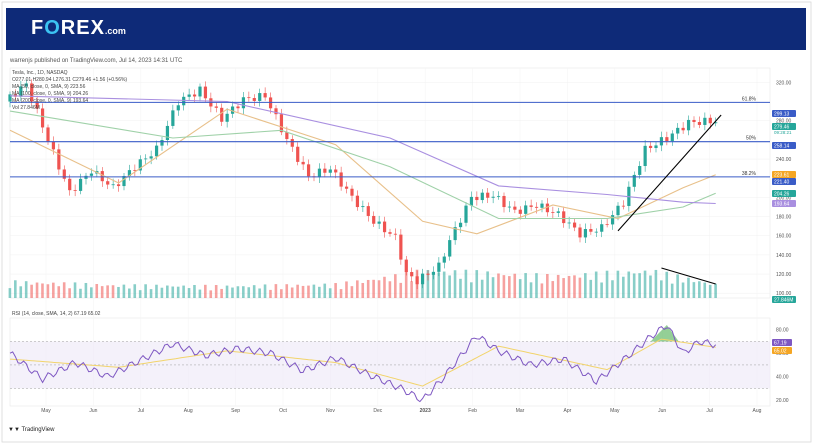 This screenshot has width=813, height=444. What do you see at coordinates (78, 28) in the screenshot?
I see `forex-logo: FOREX.com` at bounding box center [78, 28].